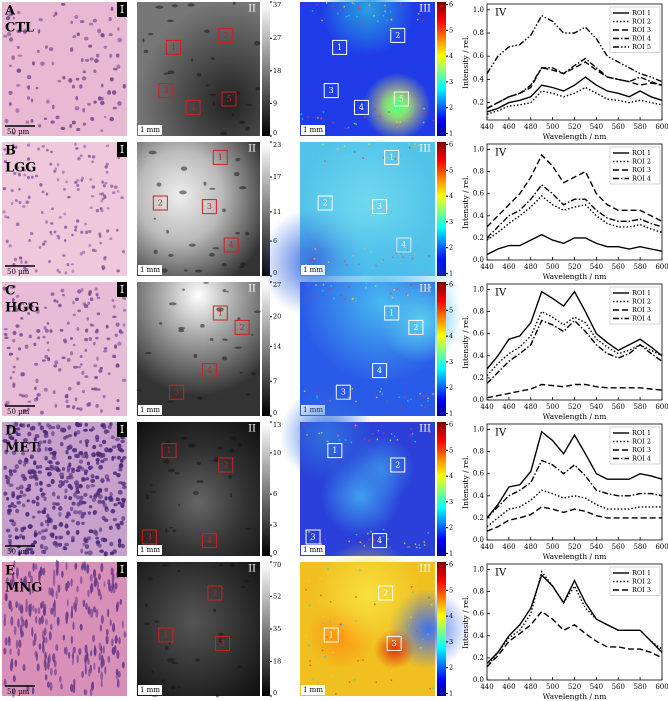 The height and width of the screenshot is (701, 668). Describe the element at coordinates (277, 317) in the screenshot. I see `colorbar-tick-label: 20` at that location.